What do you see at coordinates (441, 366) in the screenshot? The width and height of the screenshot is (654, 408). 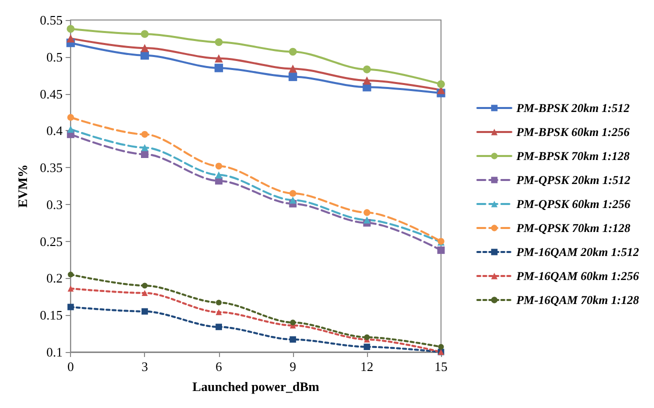 I see `x-tick-label: 15` at bounding box center [441, 366].